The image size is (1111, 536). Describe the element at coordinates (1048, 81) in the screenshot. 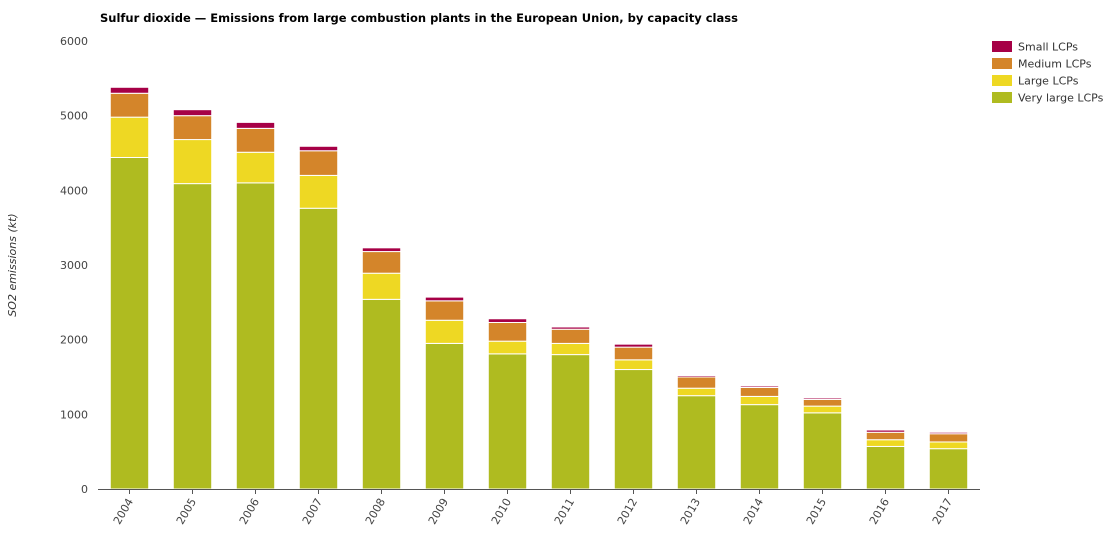

I see `legend-label: Large LCPs` at that location.